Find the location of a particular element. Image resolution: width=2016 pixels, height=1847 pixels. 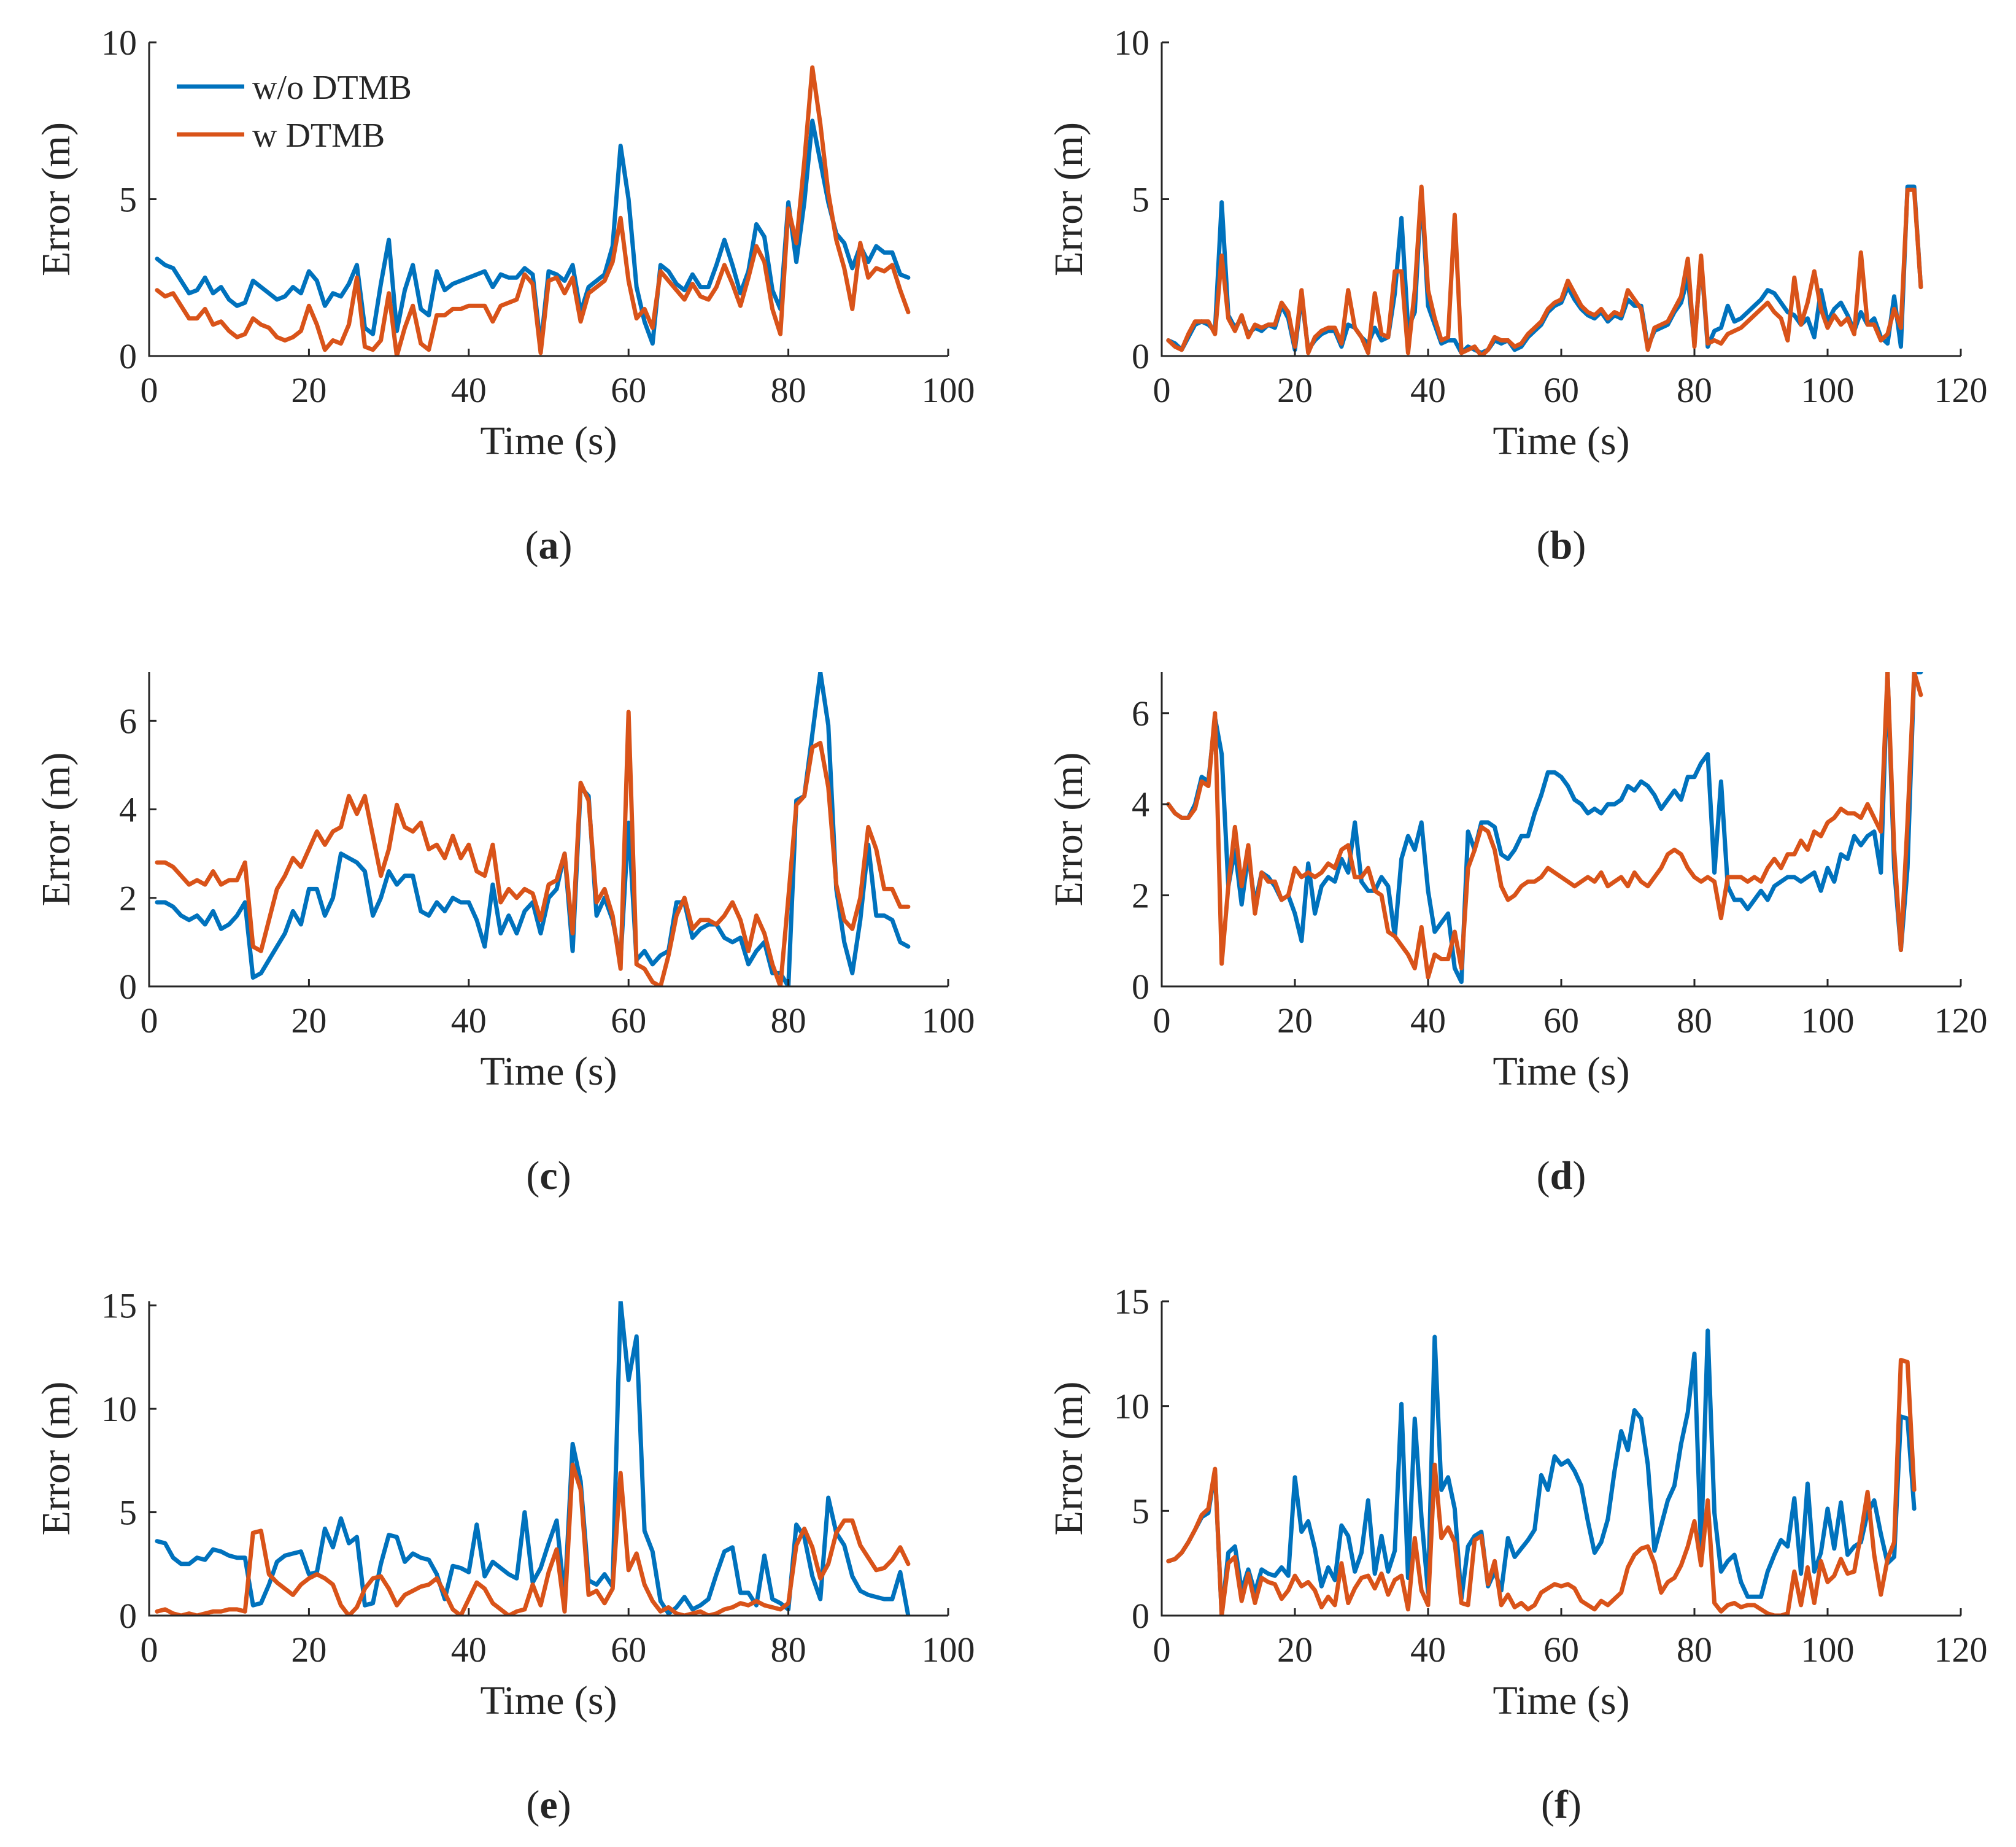

legend-label: w/o DTMB is located at coordinates (332, 88).